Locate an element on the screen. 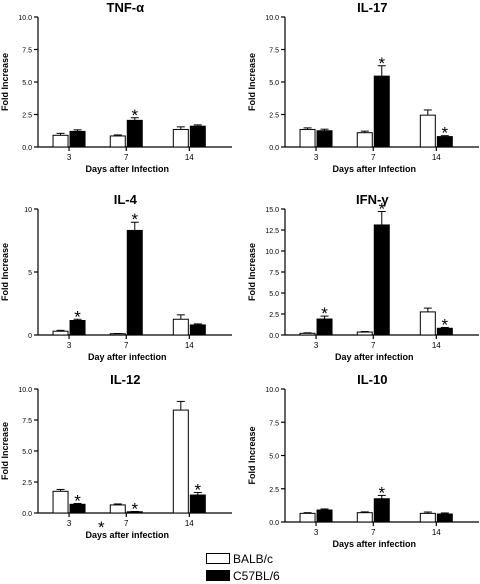 The height and width of the screenshot is (584, 480). y-tick-label: 5 is located at coordinates (30, 273).